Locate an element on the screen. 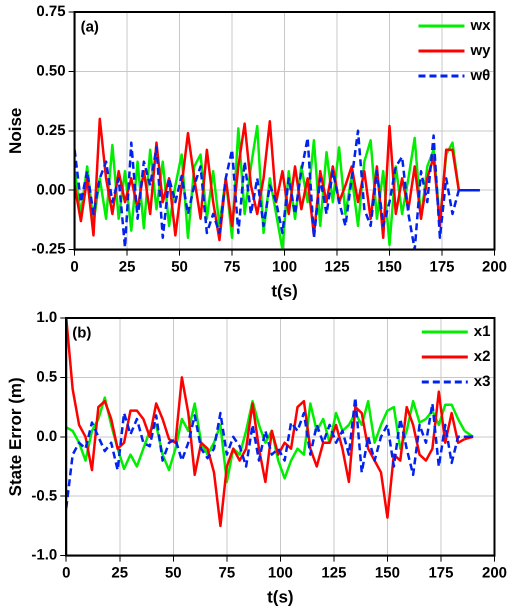 The image size is (510, 613). y-tick-label: 0.50 is located at coordinates (51, 71).